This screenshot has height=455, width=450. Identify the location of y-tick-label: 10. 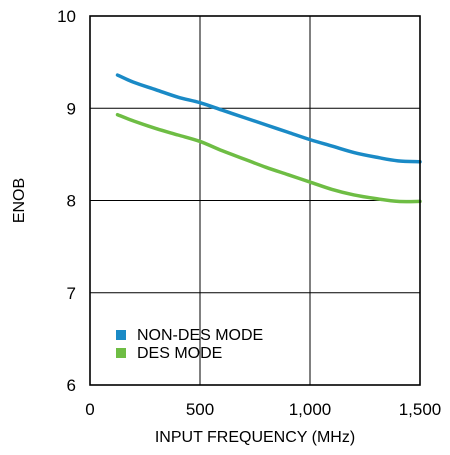
(66, 16).